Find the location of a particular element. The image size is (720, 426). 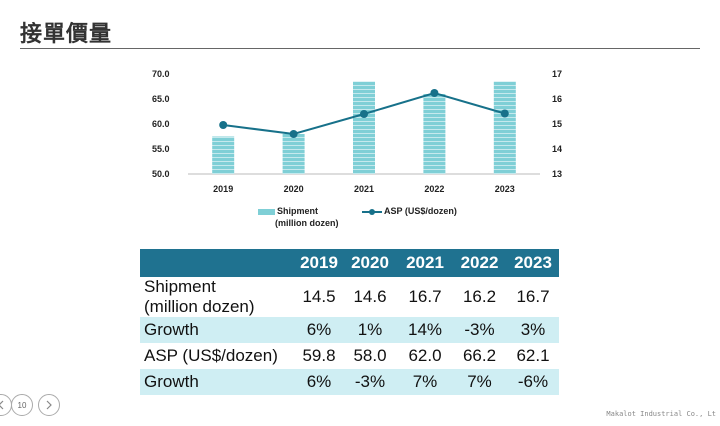

table-cell: 14% is located at coordinates (425, 330).